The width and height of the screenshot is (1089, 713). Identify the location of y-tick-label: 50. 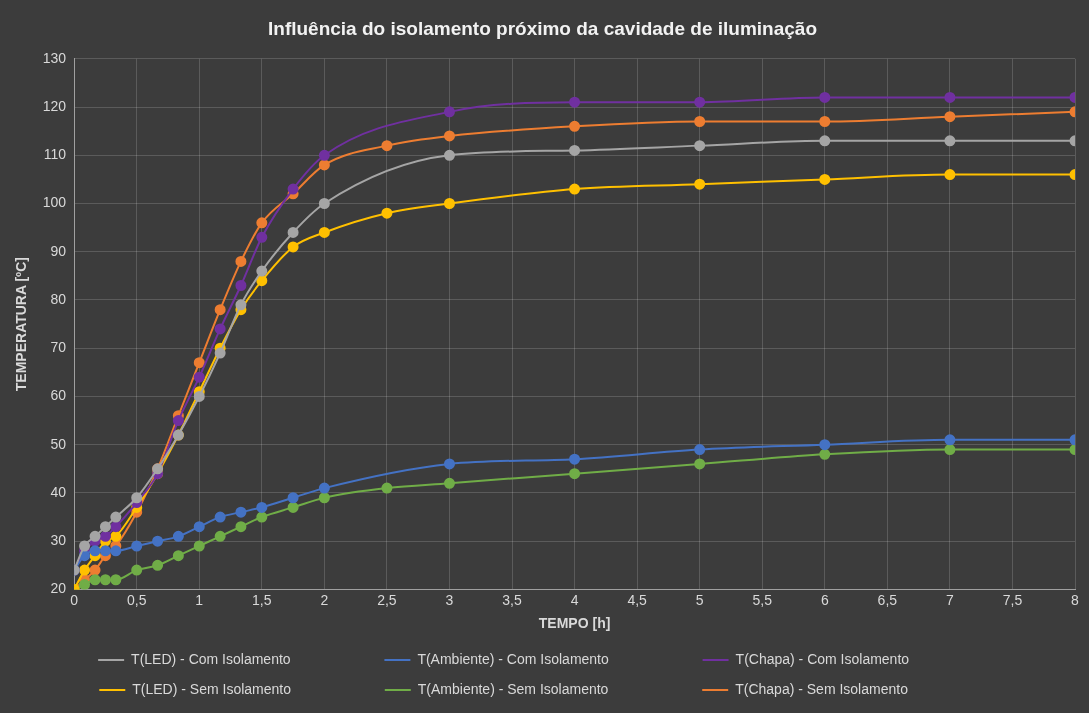
(58, 443).